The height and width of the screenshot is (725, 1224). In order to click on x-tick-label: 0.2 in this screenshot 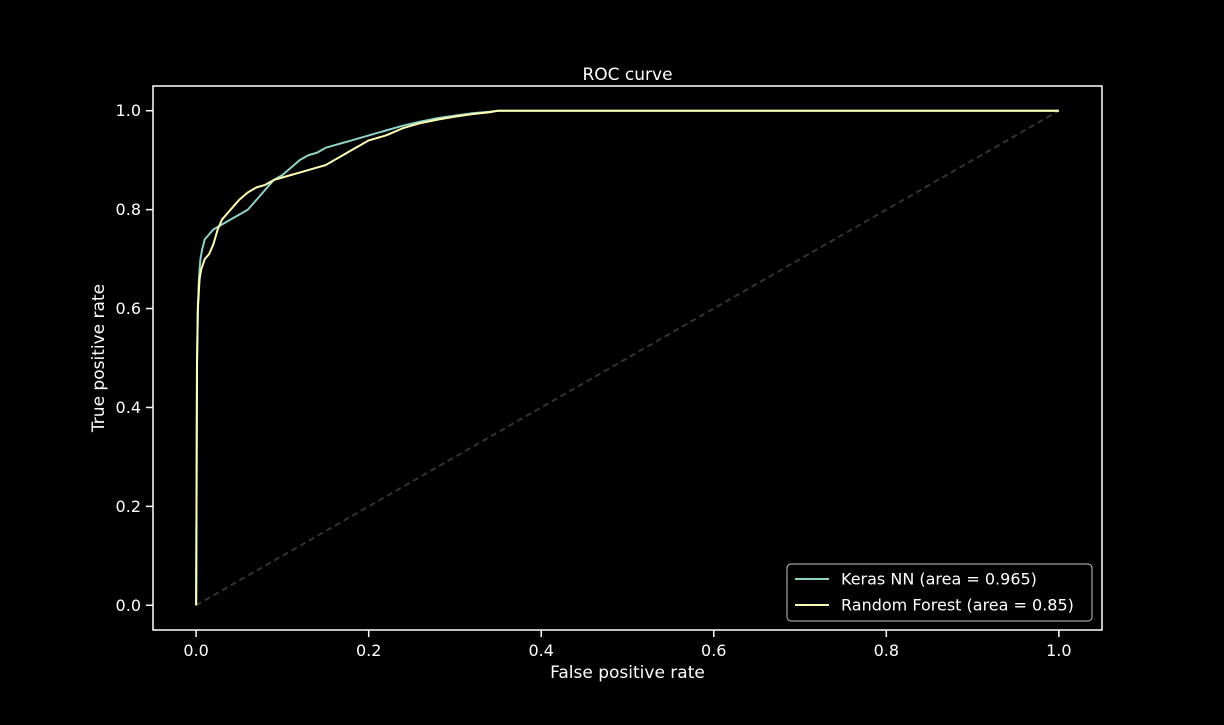, I will do `click(368, 650)`.